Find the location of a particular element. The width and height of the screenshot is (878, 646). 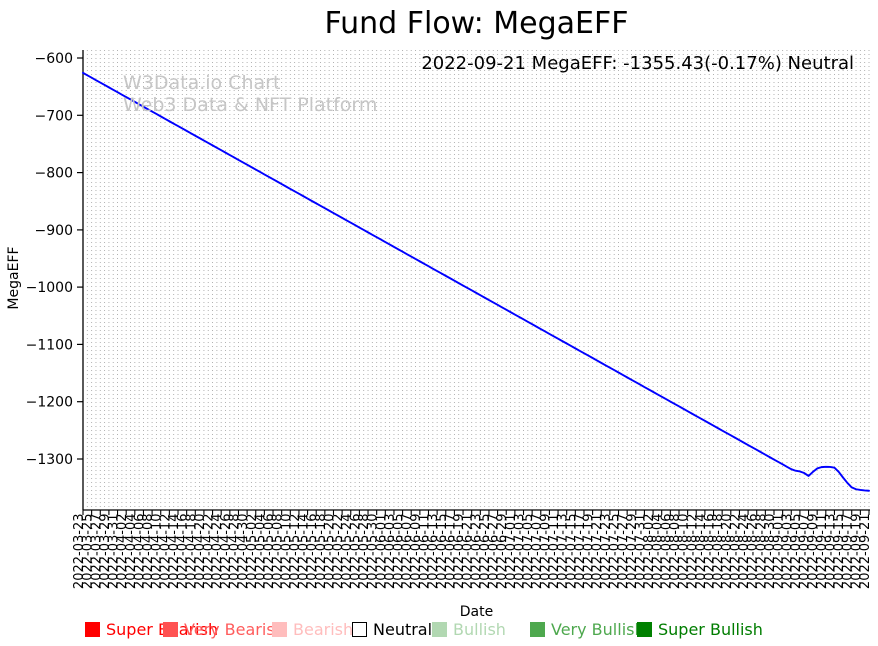

x-tick-label: 2022-06-01 is located at coordinates (381, 552).